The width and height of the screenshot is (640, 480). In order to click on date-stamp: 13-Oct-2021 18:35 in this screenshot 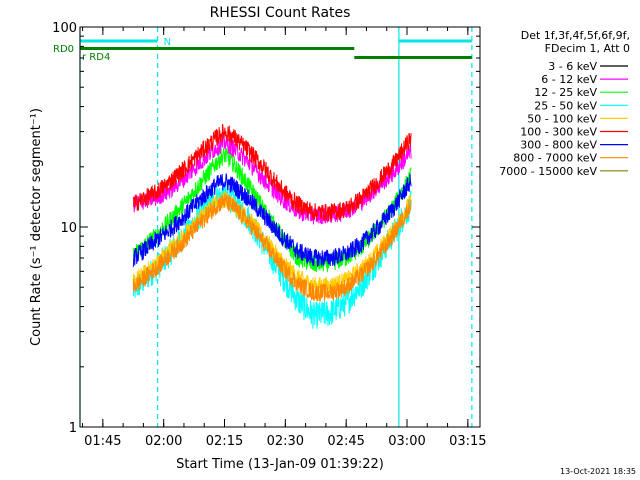, I will do `click(598, 471)`.